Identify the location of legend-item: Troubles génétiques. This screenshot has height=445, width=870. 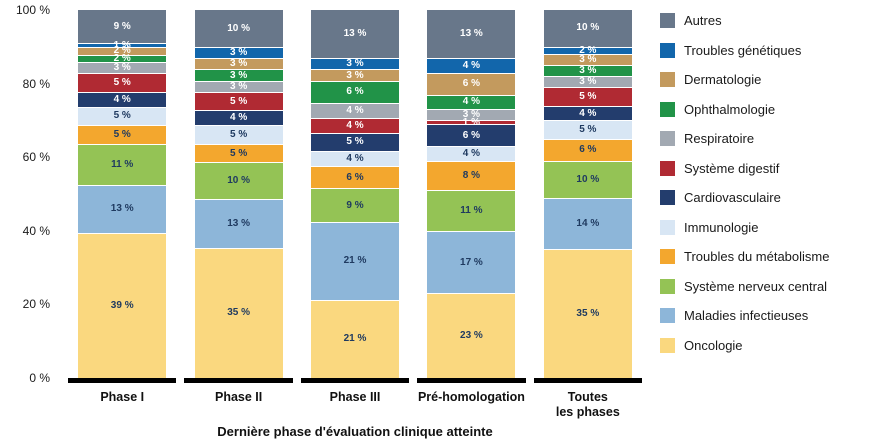
(744, 50).